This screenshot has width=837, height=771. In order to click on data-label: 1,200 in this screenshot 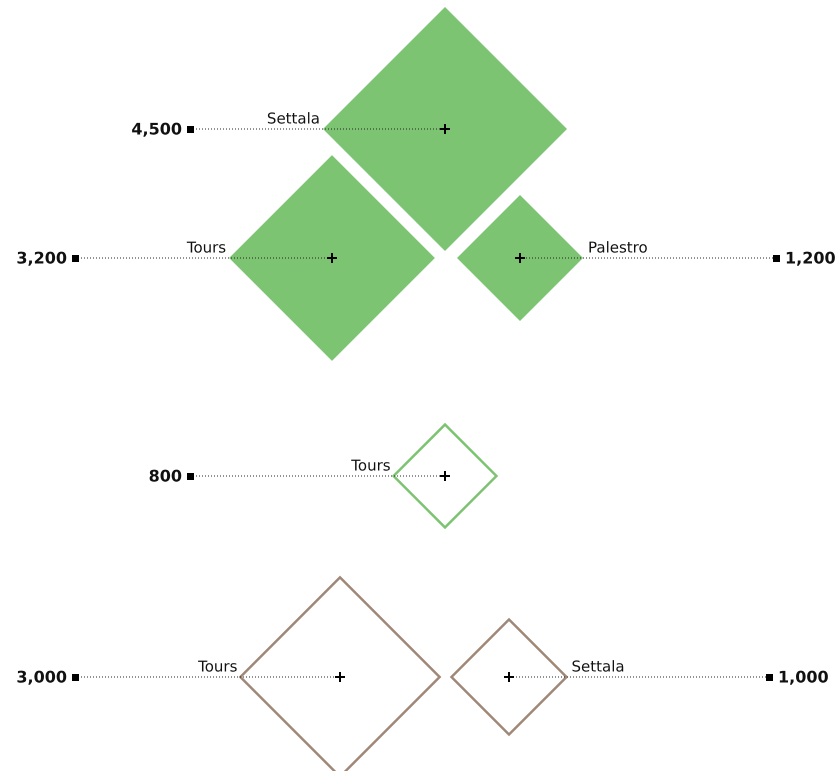, I will do `click(810, 258)`.